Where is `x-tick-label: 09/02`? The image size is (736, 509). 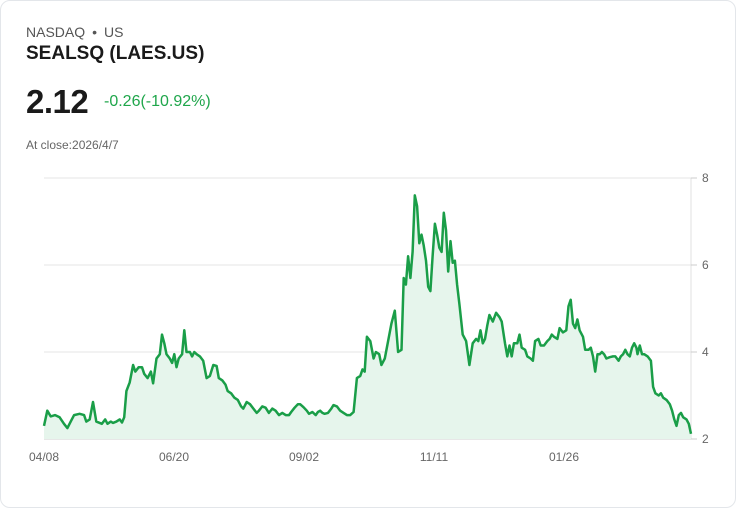 x-tick-label: 09/02 is located at coordinates (304, 457).